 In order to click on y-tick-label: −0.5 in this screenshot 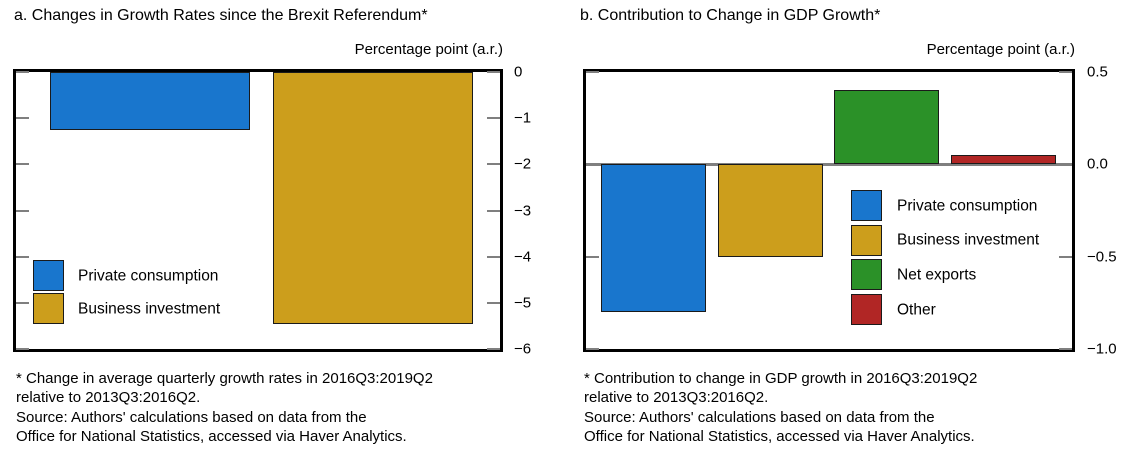, I will do `click(1102, 257)`.